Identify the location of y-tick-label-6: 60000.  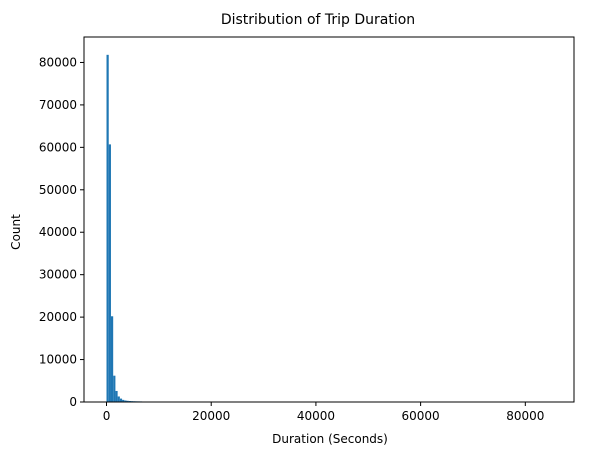
(58, 147).